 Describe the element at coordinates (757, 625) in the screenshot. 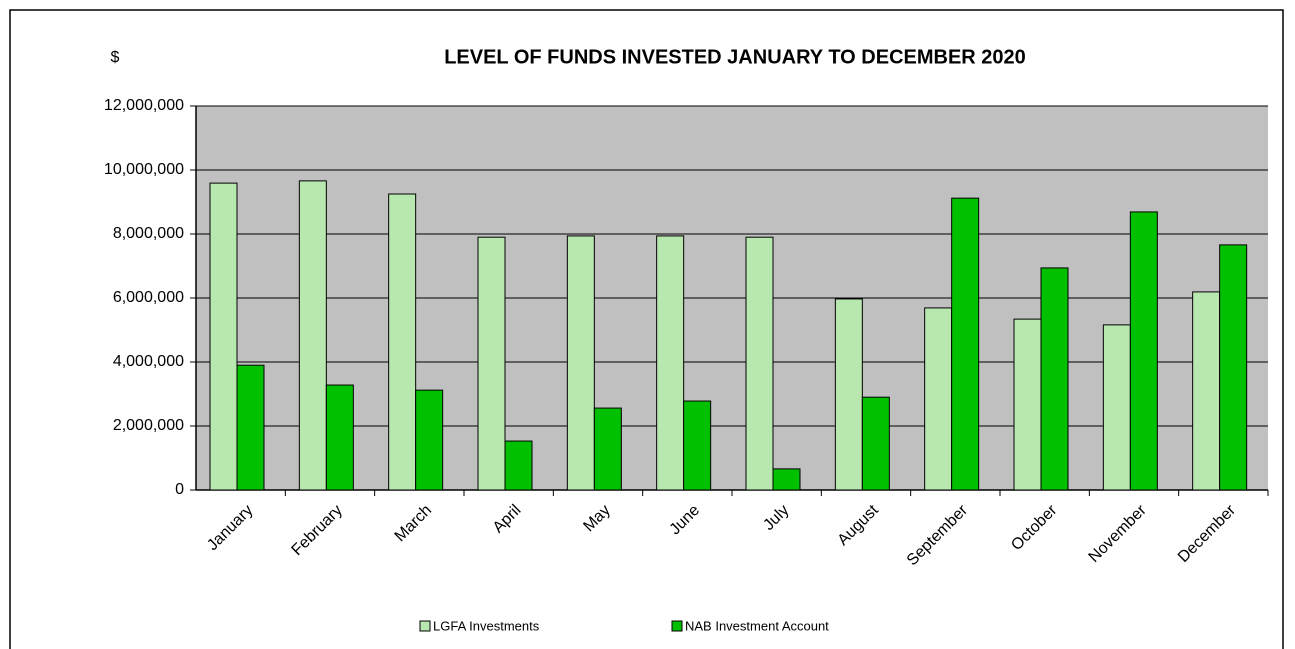

I see `legend-label: NAB Investment Account` at that location.